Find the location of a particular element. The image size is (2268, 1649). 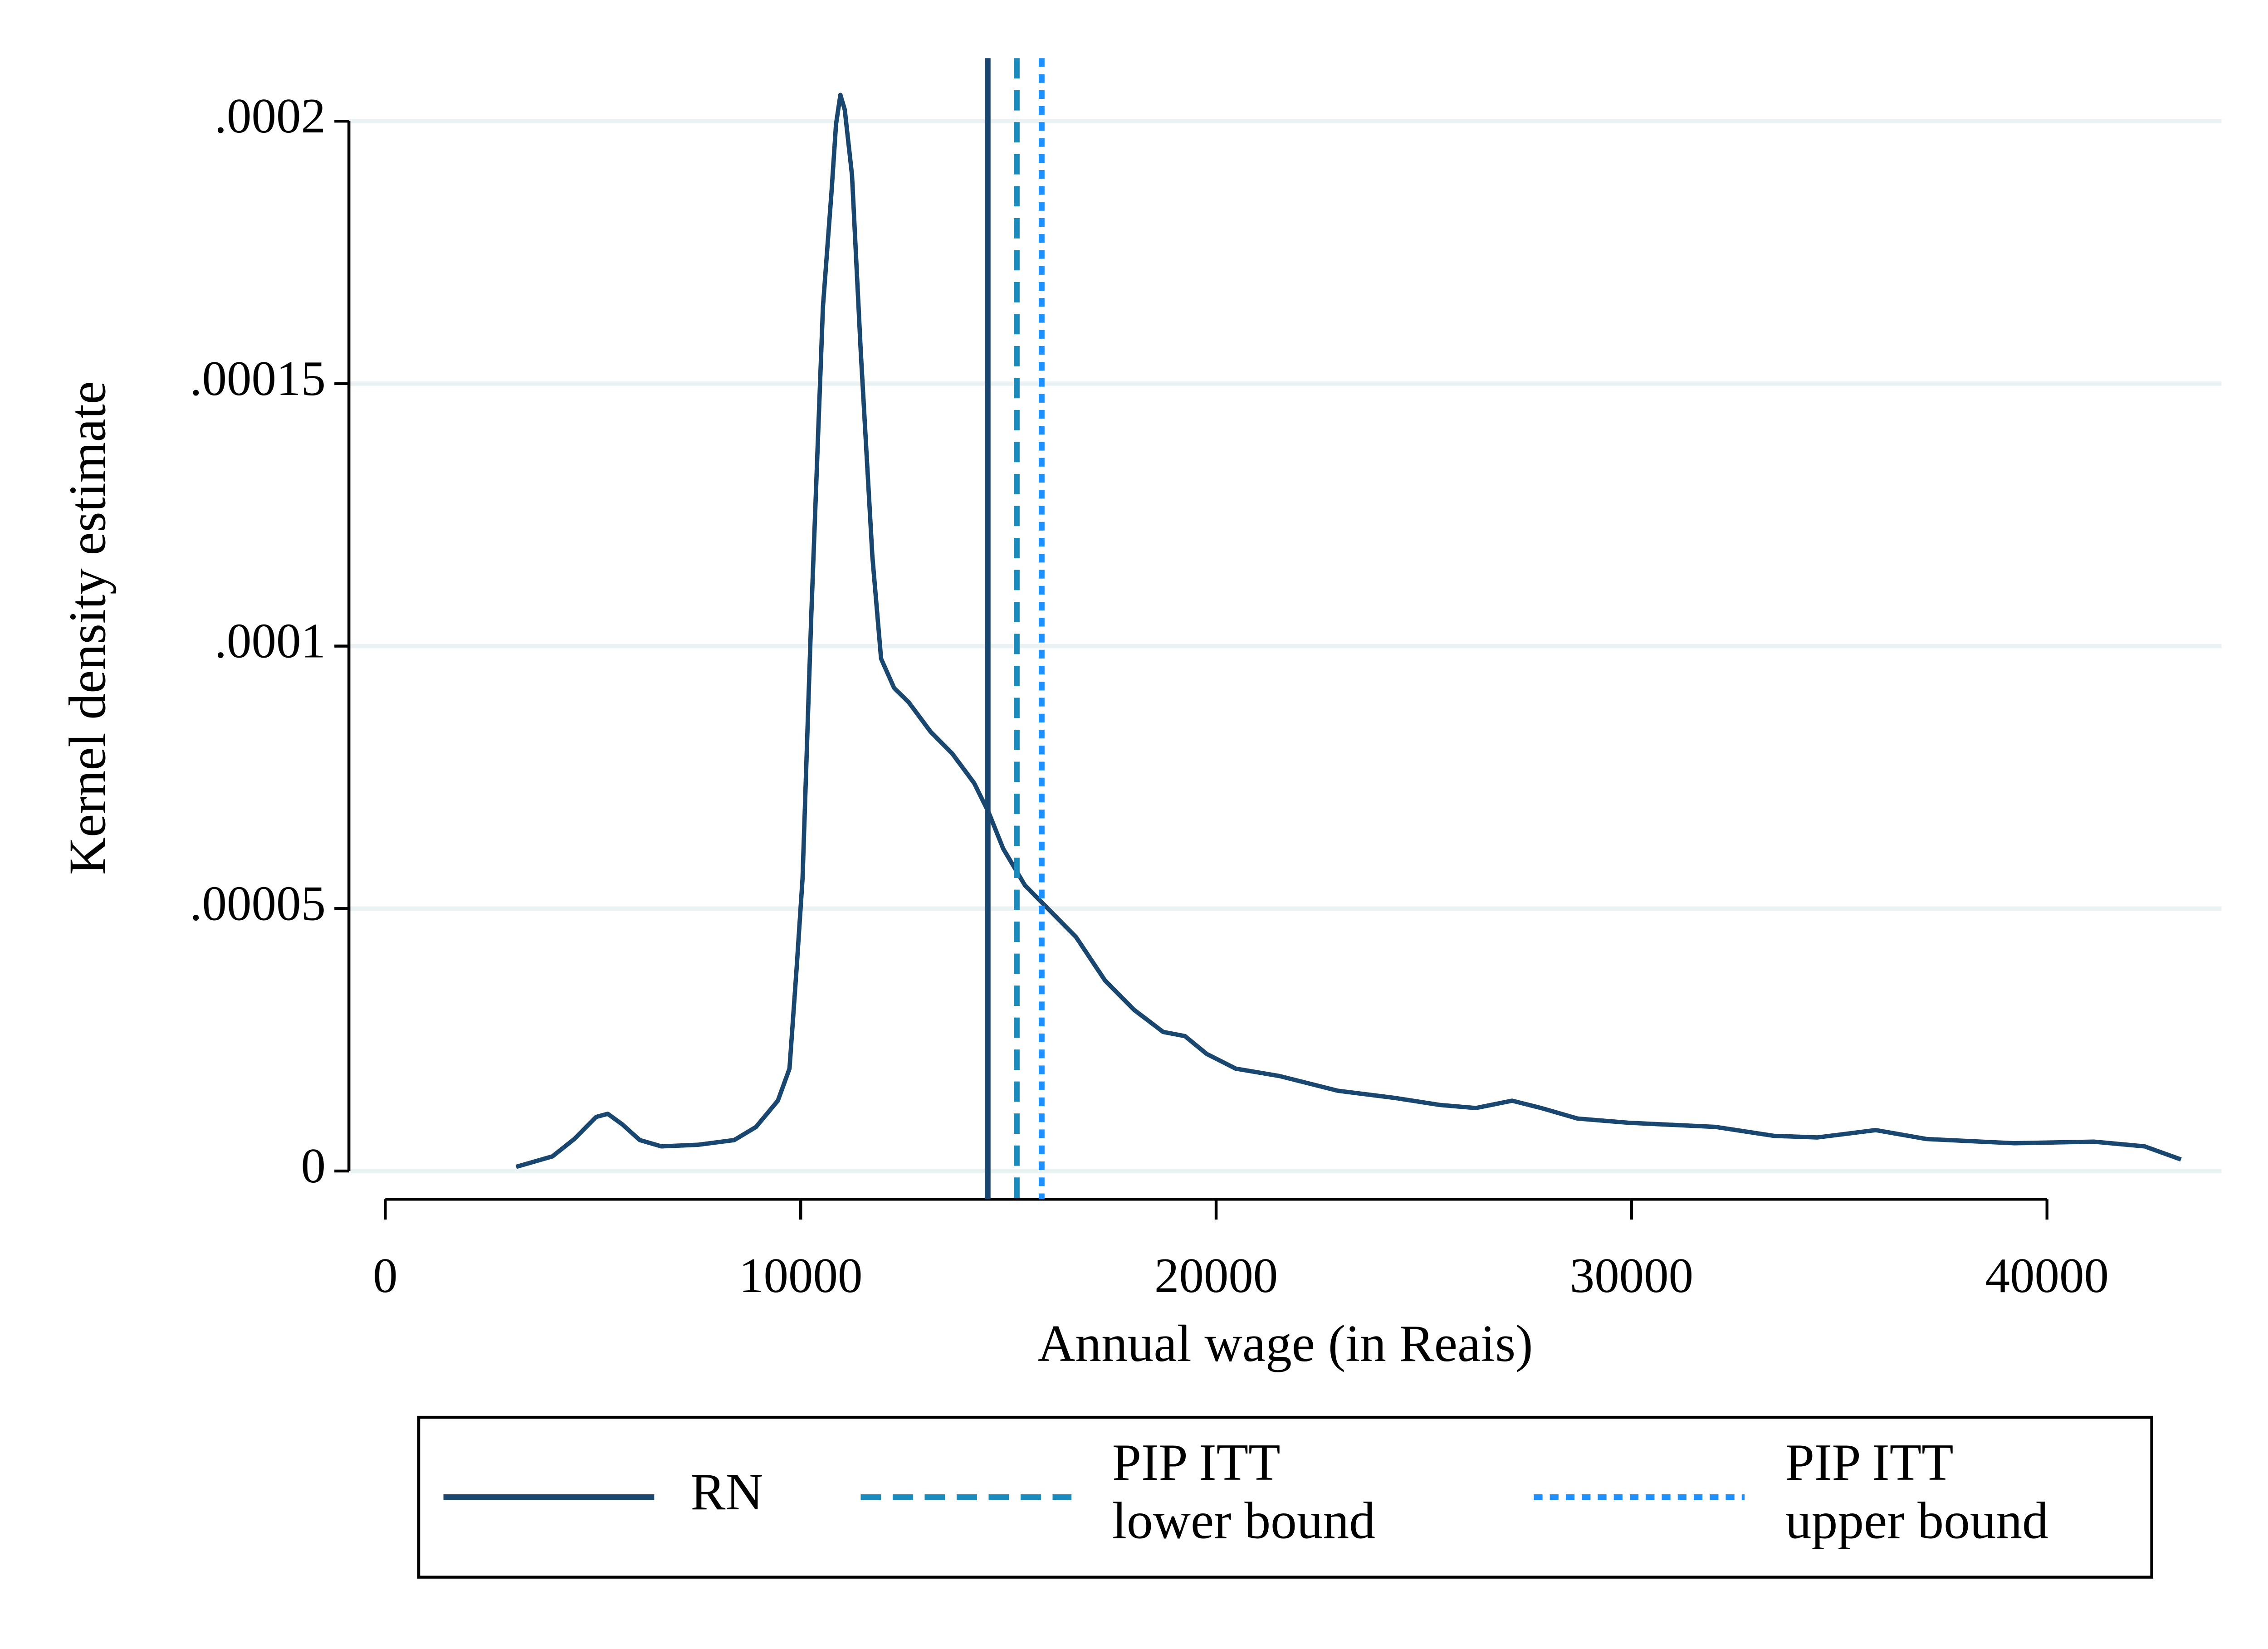

x-tick-label: 20000 is located at coordinates (1216, 1275).